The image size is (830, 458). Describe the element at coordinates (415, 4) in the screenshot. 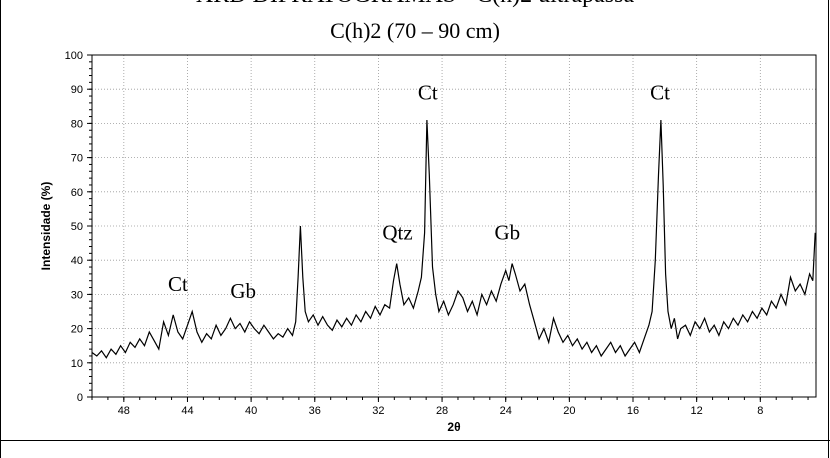

I see `cutoff-heading: XRD DIFRATOGRAMAS - C(h)2 ultrapassa` at that location.